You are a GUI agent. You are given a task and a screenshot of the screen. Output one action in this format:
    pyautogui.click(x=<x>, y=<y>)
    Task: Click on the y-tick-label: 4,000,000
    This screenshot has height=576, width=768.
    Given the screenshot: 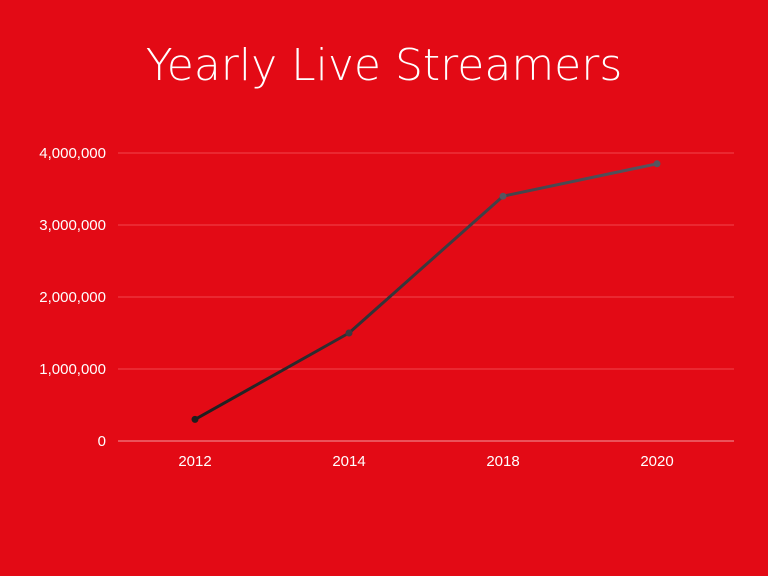 What is the action you would take?
    pyautogui.click(x=72, y=153)
    